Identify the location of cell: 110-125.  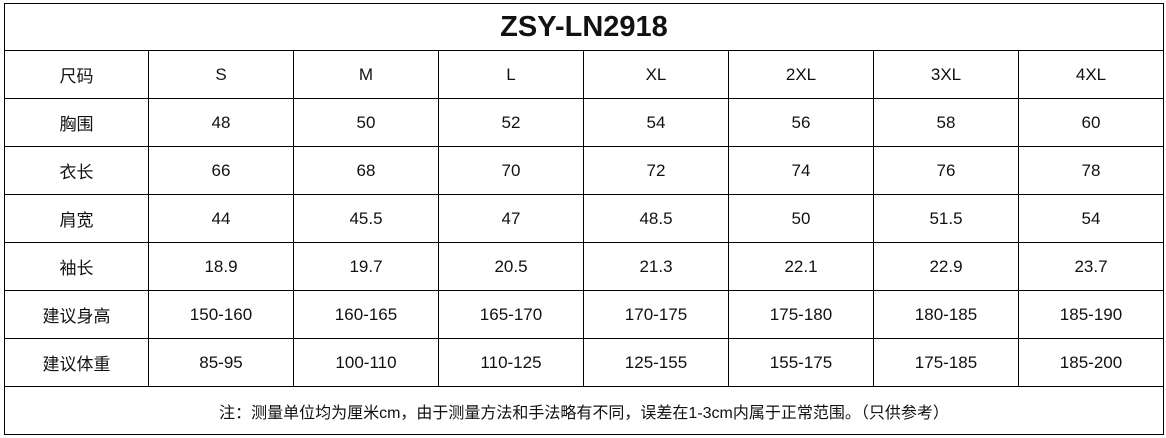
(511, 362).